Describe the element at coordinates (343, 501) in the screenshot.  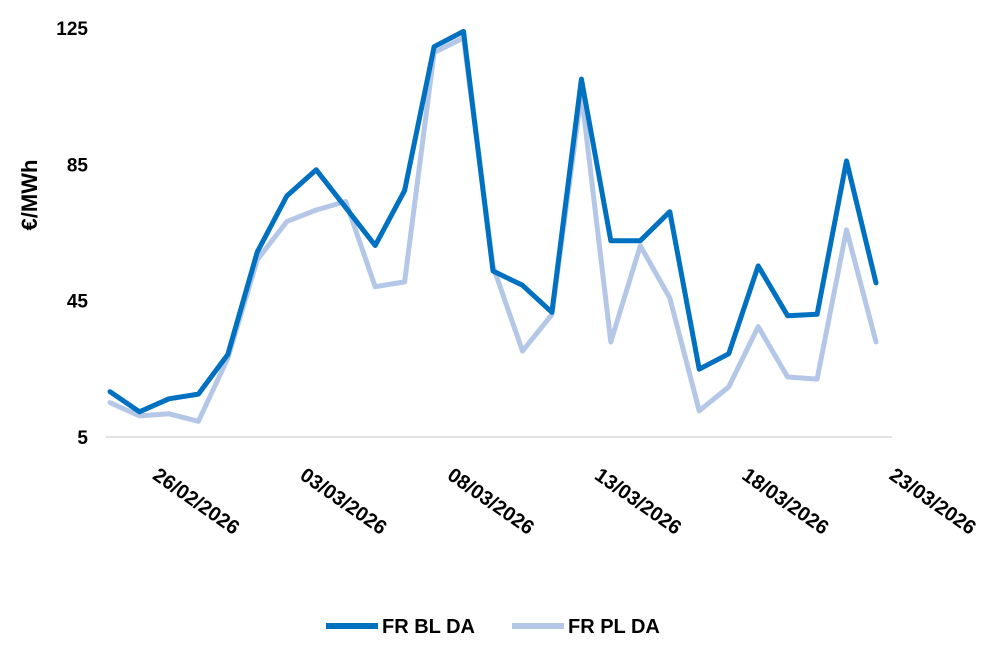
I see `x-tick-label: 03/03/2026` at that location.